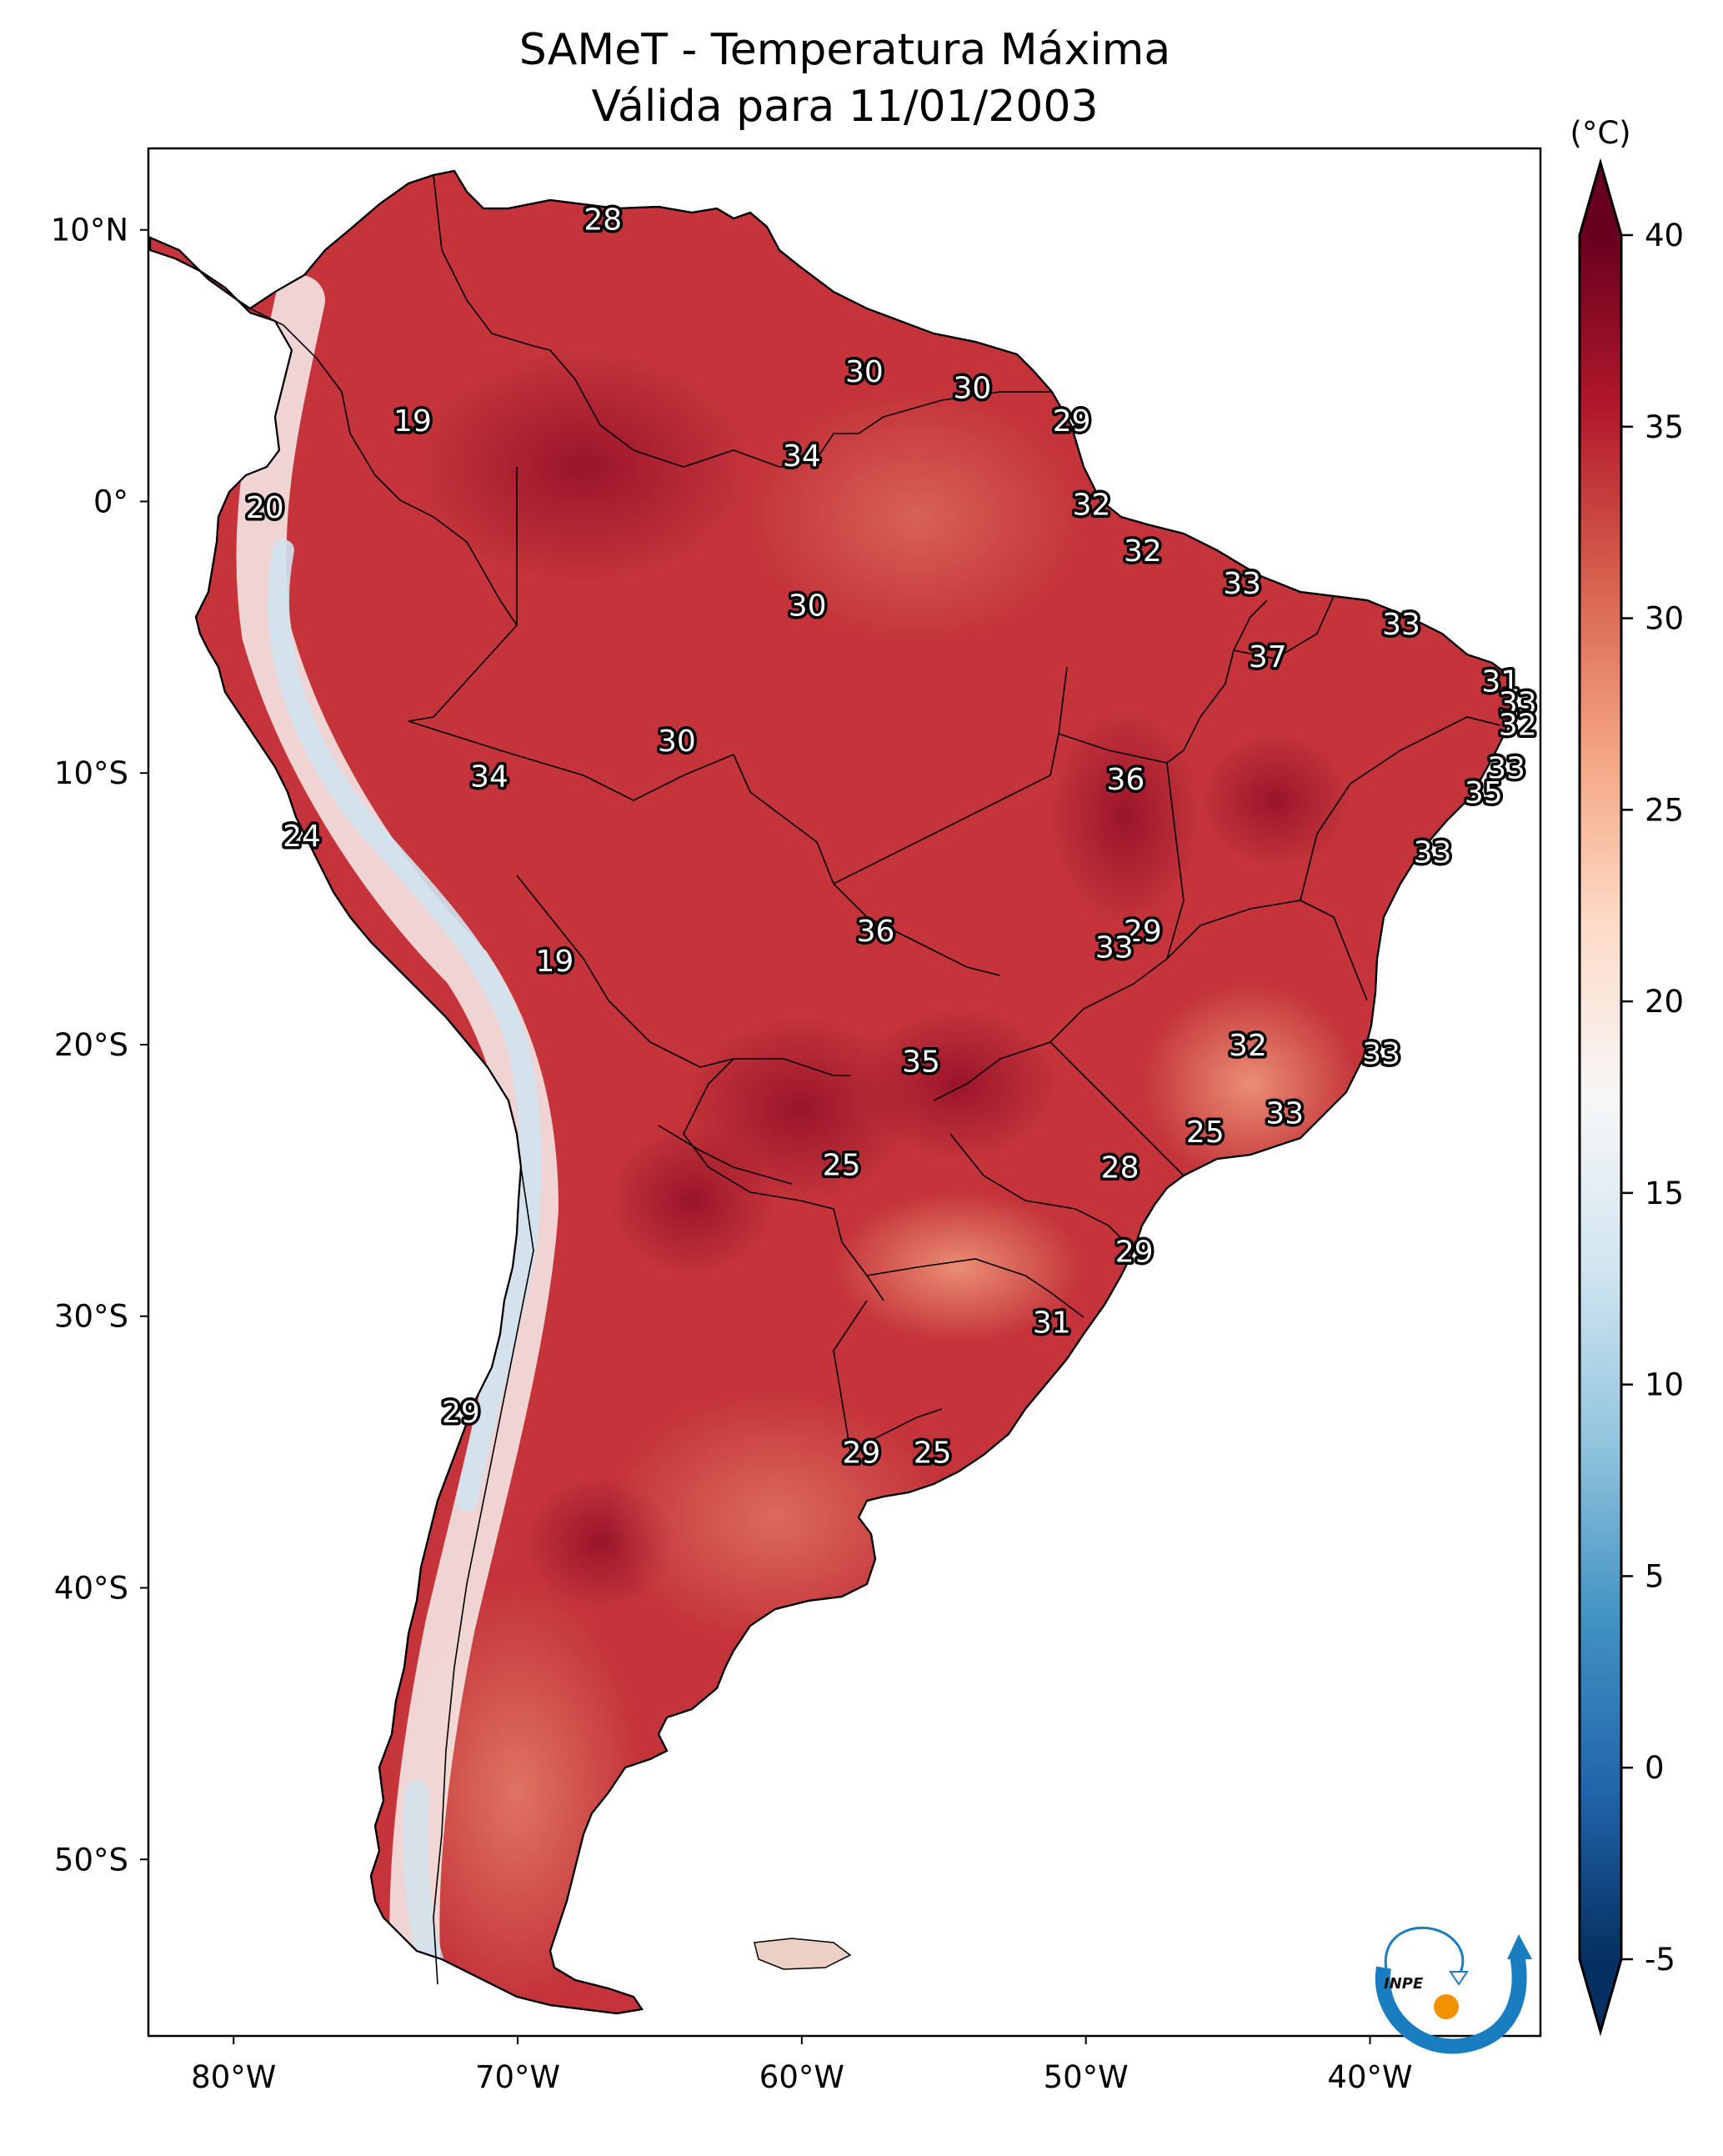 Image resolution: width=1723 pixels, height=2156 pixels. Describe the element at coordinates (1600, 1995) in the screenshot. I see `colorbar-extend-min` at that location.